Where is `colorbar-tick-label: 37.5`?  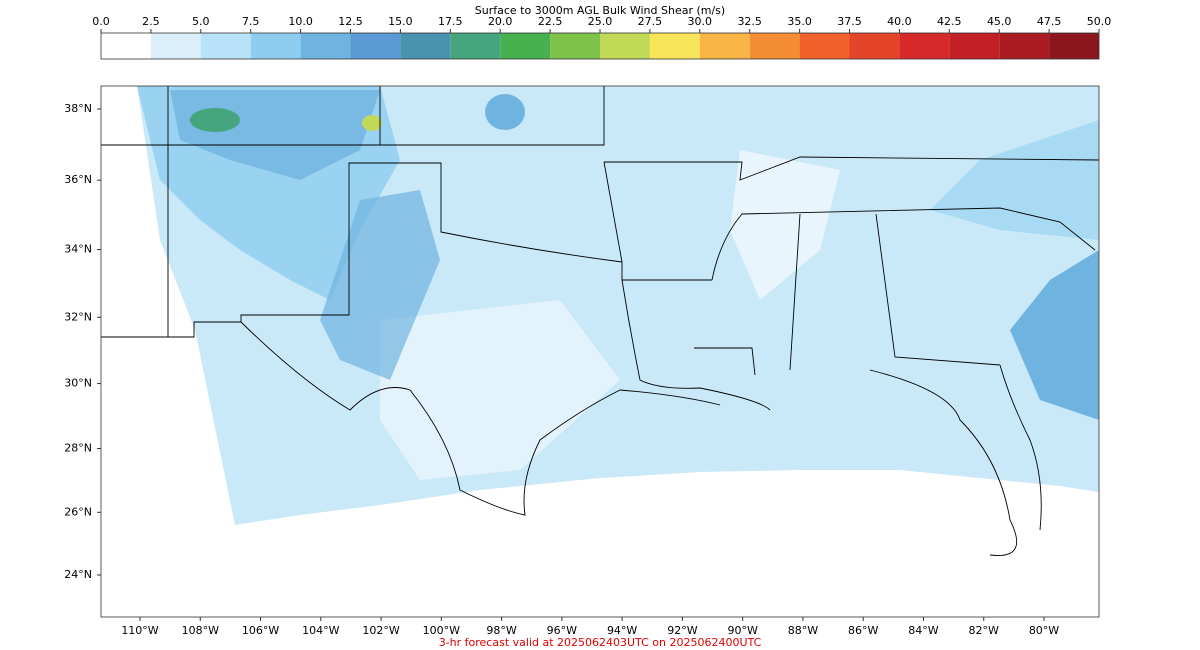 colorbar-tick-label: 37.5 is located at coordinates (849, 21).